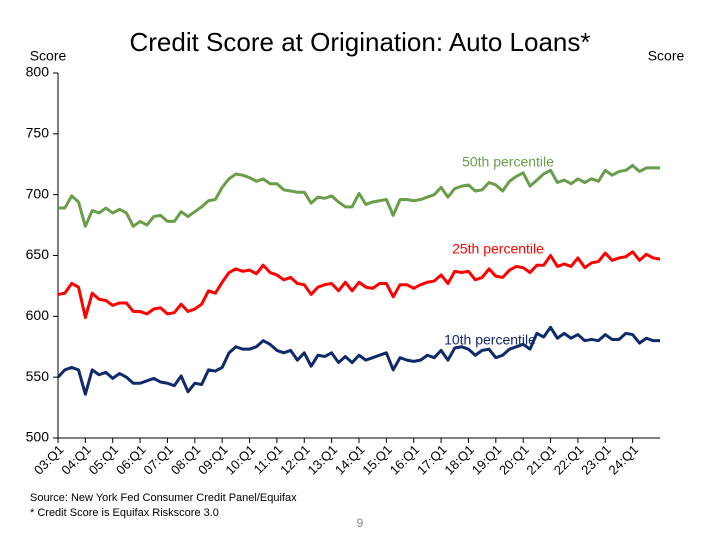 Image resolution: width=720 pixels, height=540 pixels. Describe the element at coordinates (459, 460) in the screenshot. I see `x-tick-label: 18:Q1` at that location.